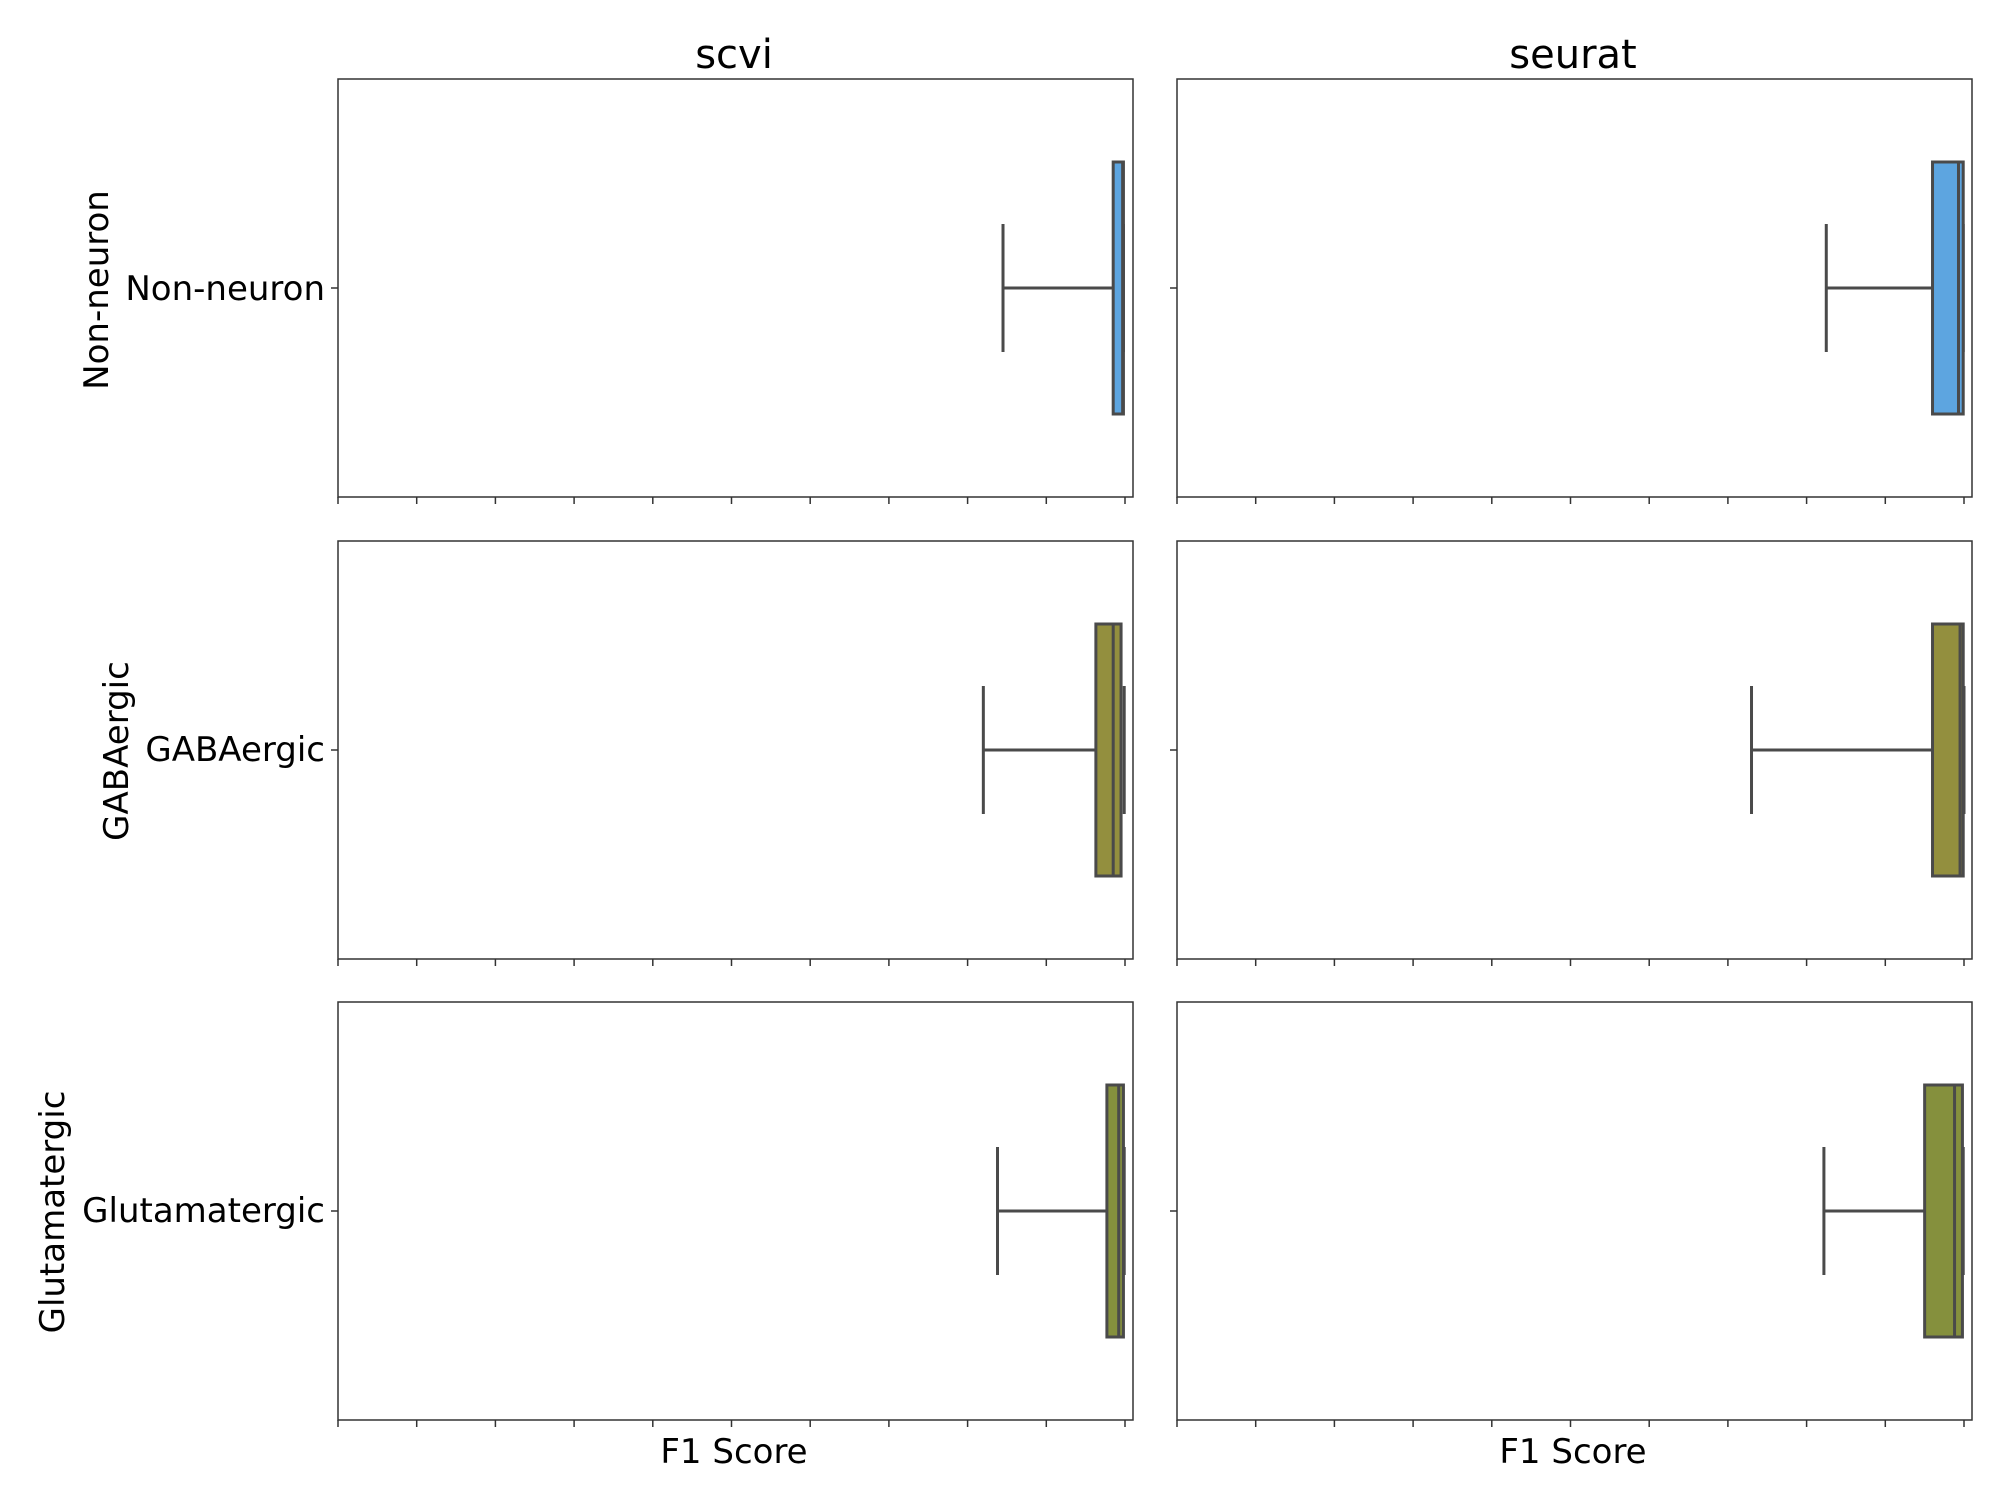 The height and width of the screenshot is (1500, 2000). What do you see at coordinates (225, 289) in the screenshot?
I see `category-label-non-neuron: Non-neuron` at bounding box center [225, 289].